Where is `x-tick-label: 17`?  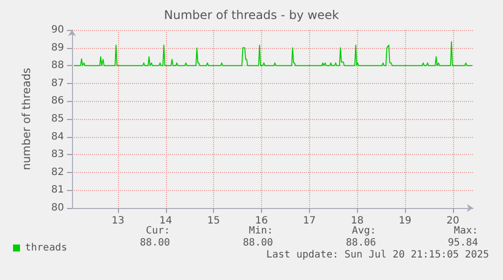
x-tick-label: 17 is located at coordinates (309, 221).